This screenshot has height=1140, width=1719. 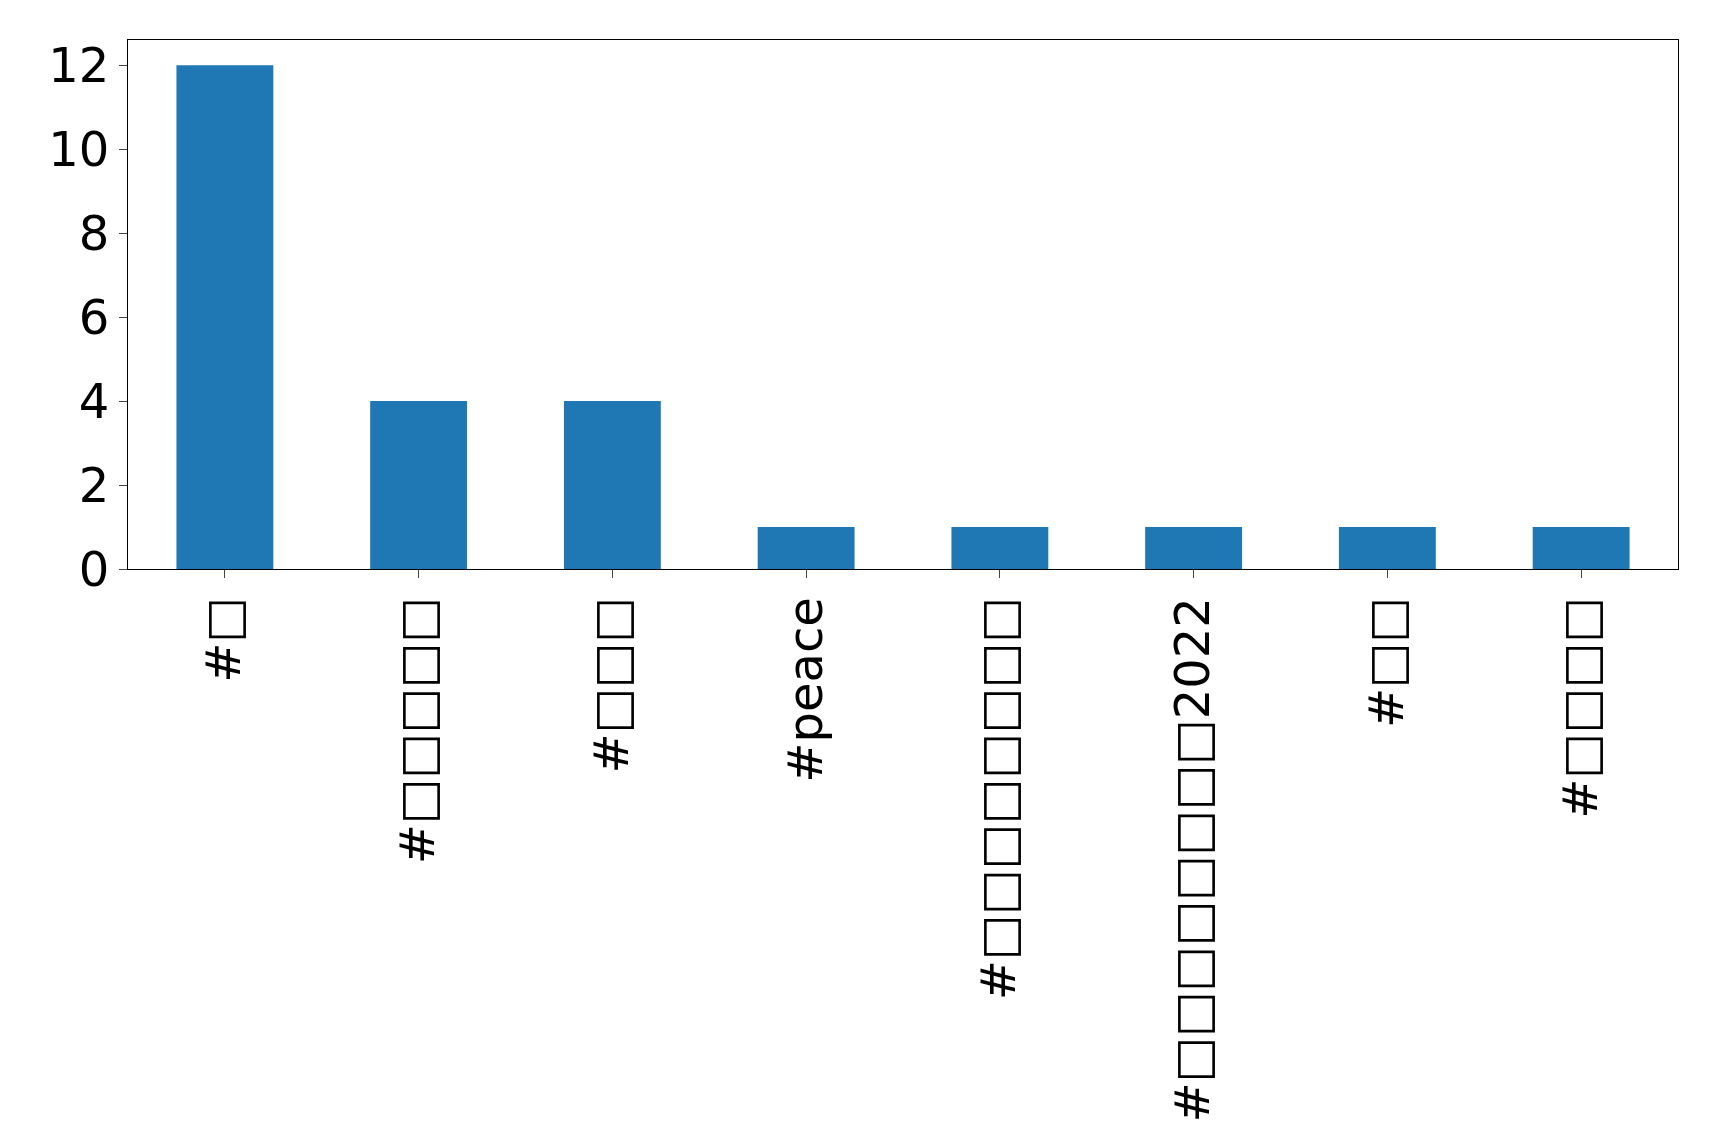 What do you see at coordinates (94, 568) in the screenshot?
I see `y-tick-label: 0` at bounding box center [94, 568].